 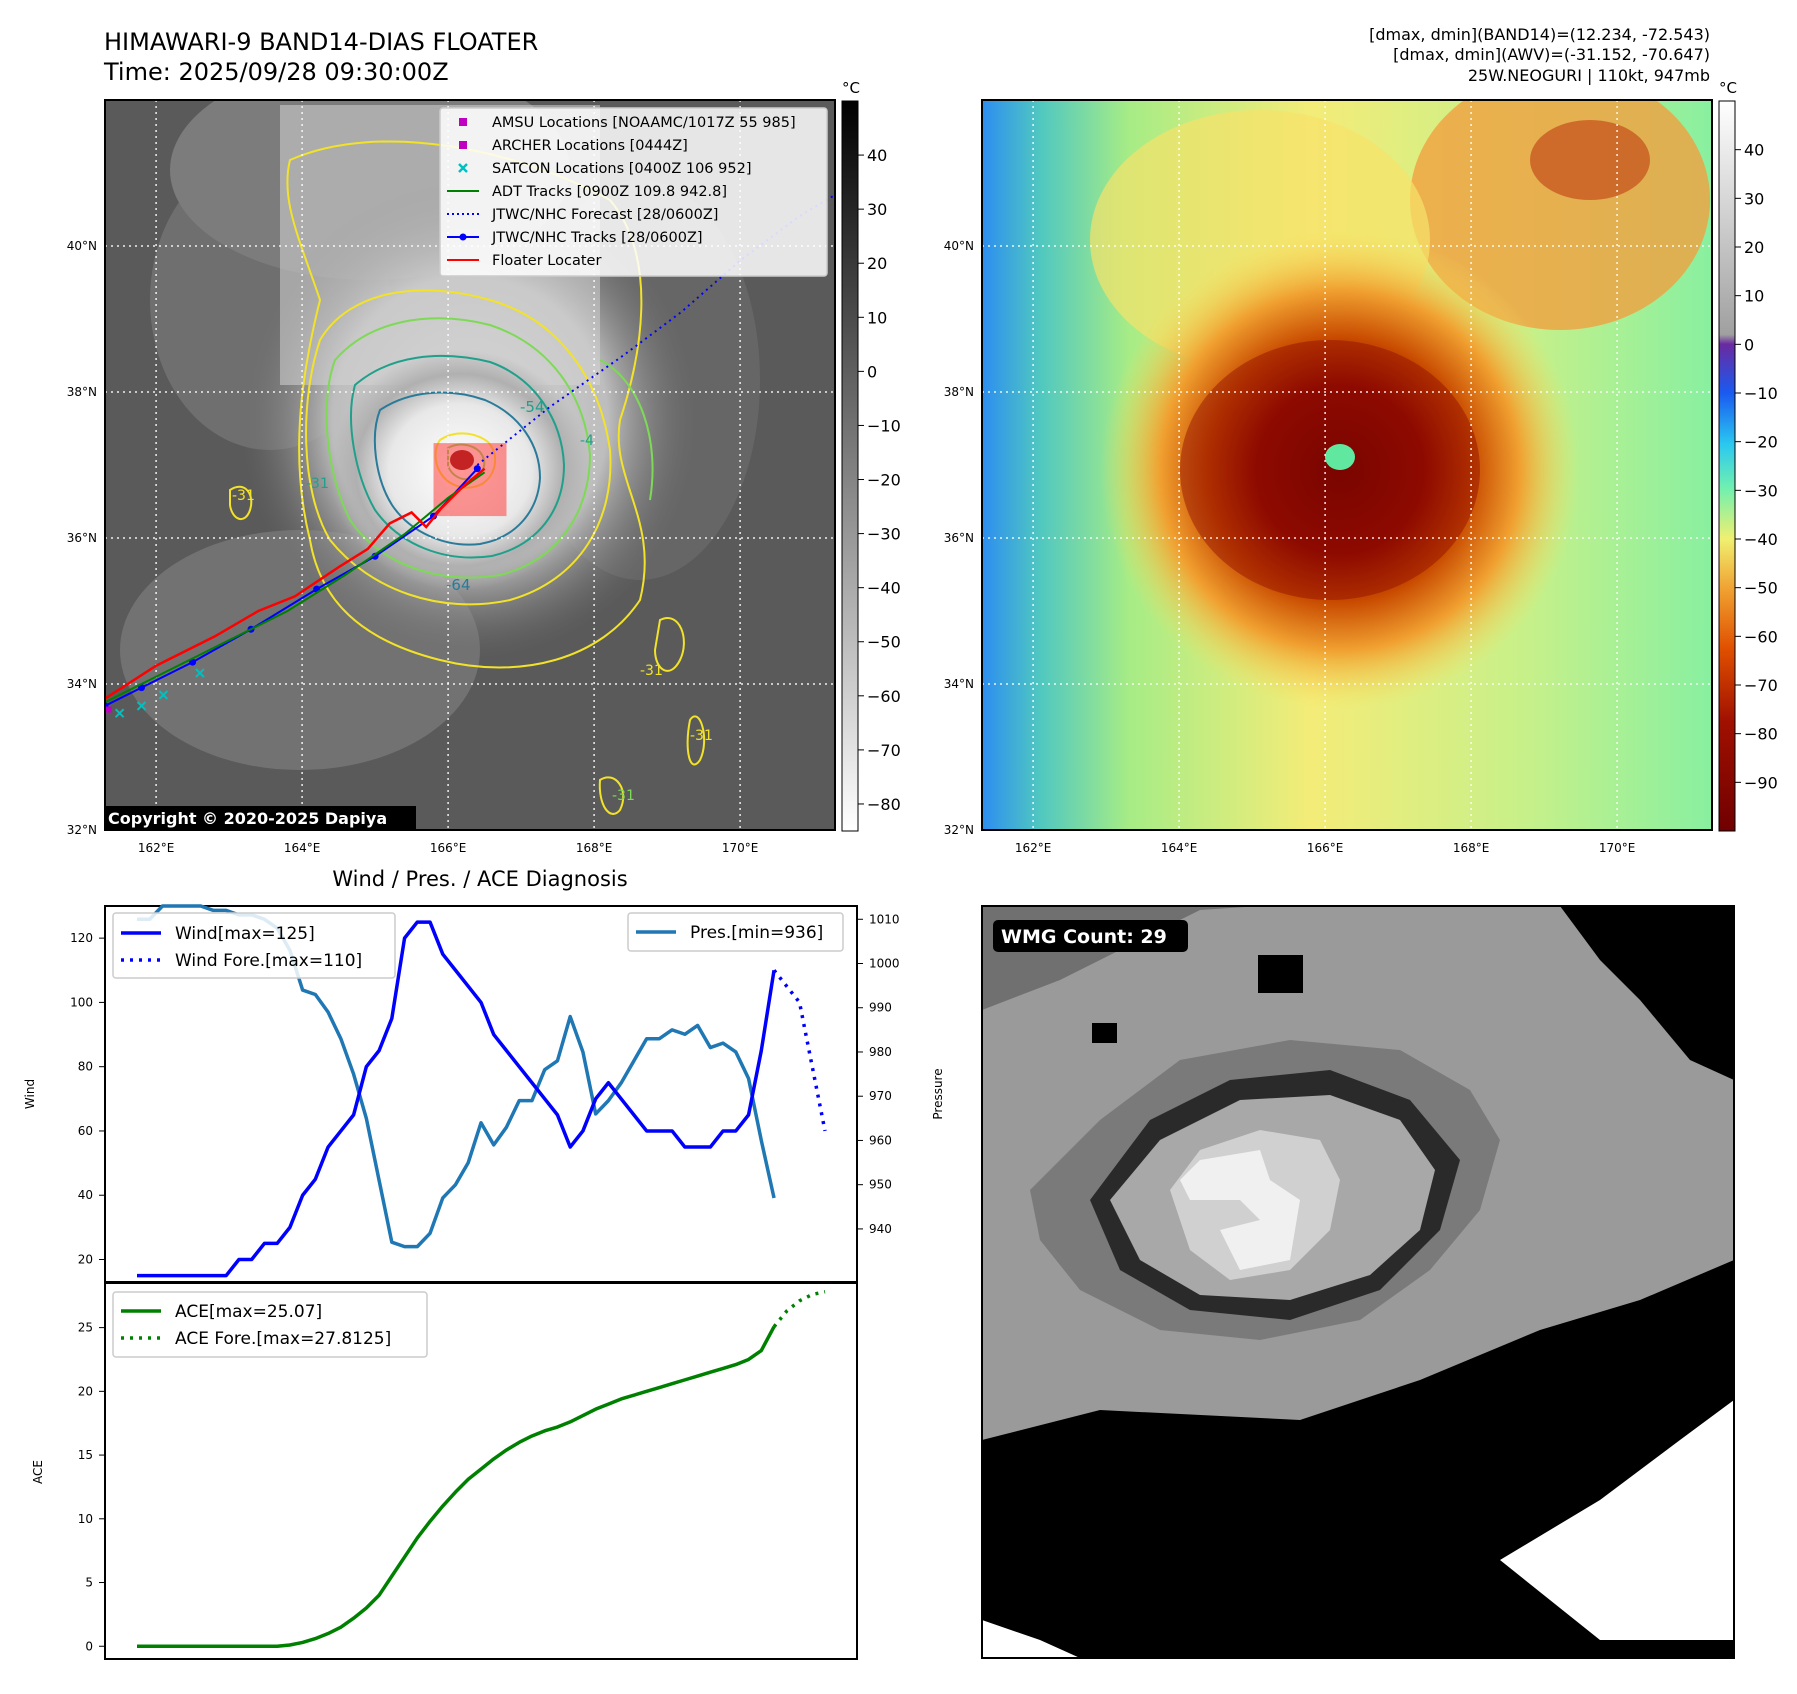 What do you see at coordinates (1728, 88) in the screenshot?
I see `color-colorbar-unit: °C` at bounding box center [1728, 88].